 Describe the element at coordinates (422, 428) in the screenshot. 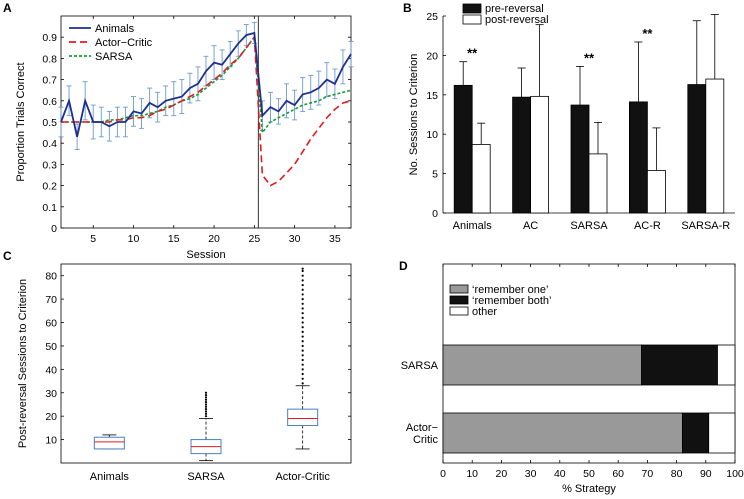

I see `y-tick-label: Actor−` at that location.